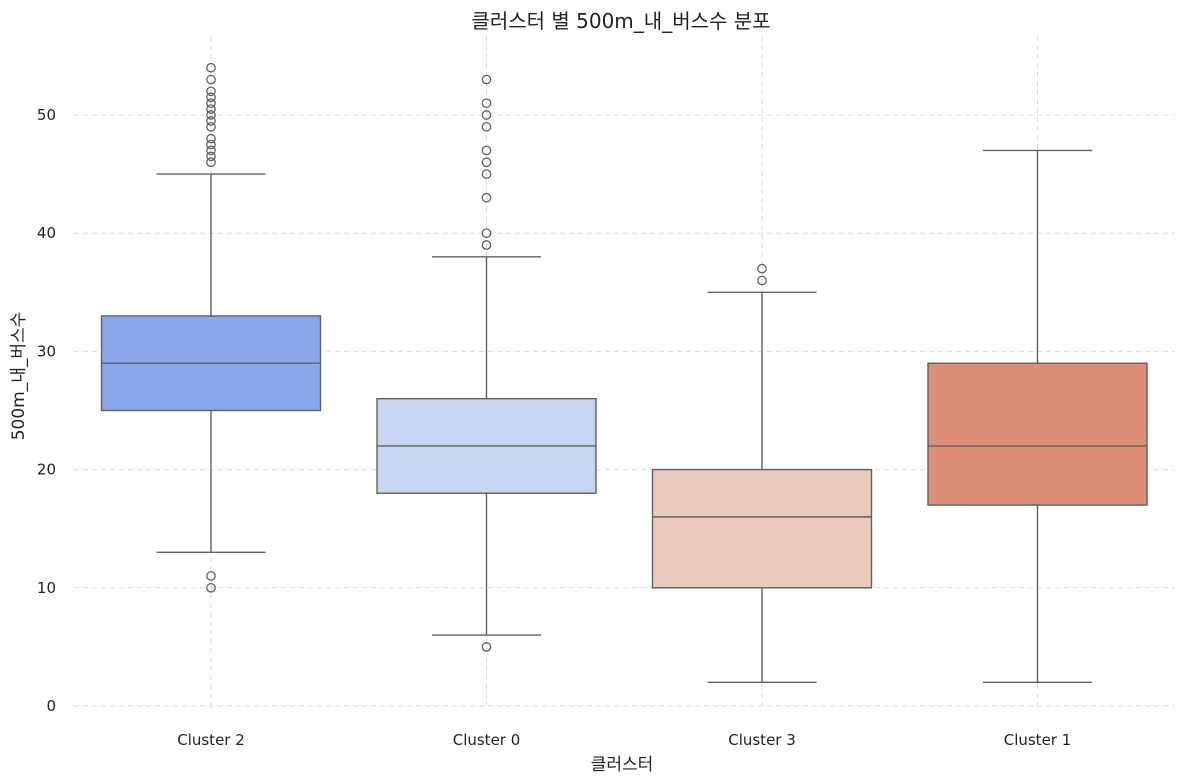 This screenshot has width=1184, height=784. I want to click on y-tick-labels: 0 10 20 30 40 50, so click(46, 410).